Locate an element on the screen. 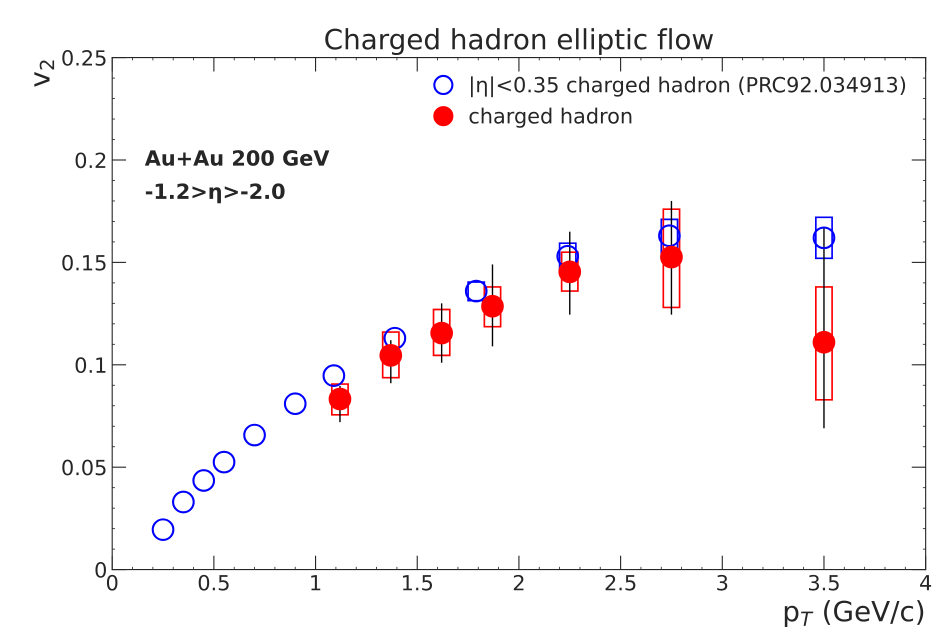  x-tick-label: 0.5 is located at coordinates (213, 582).